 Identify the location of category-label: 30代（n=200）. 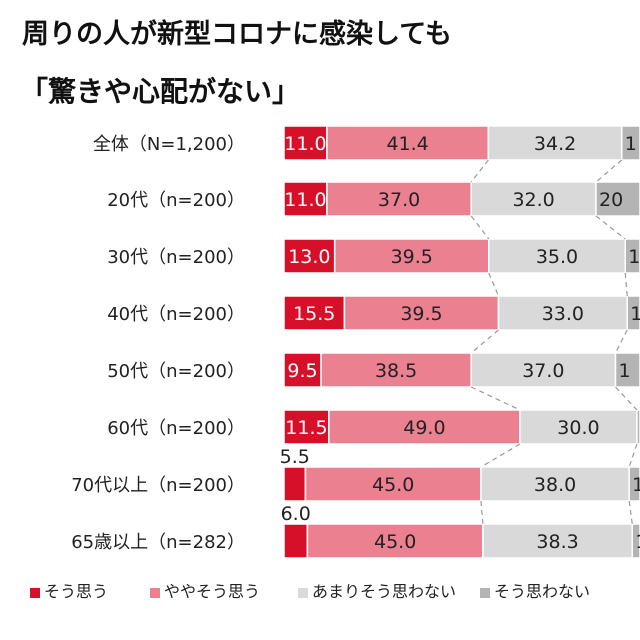
(176, 257).